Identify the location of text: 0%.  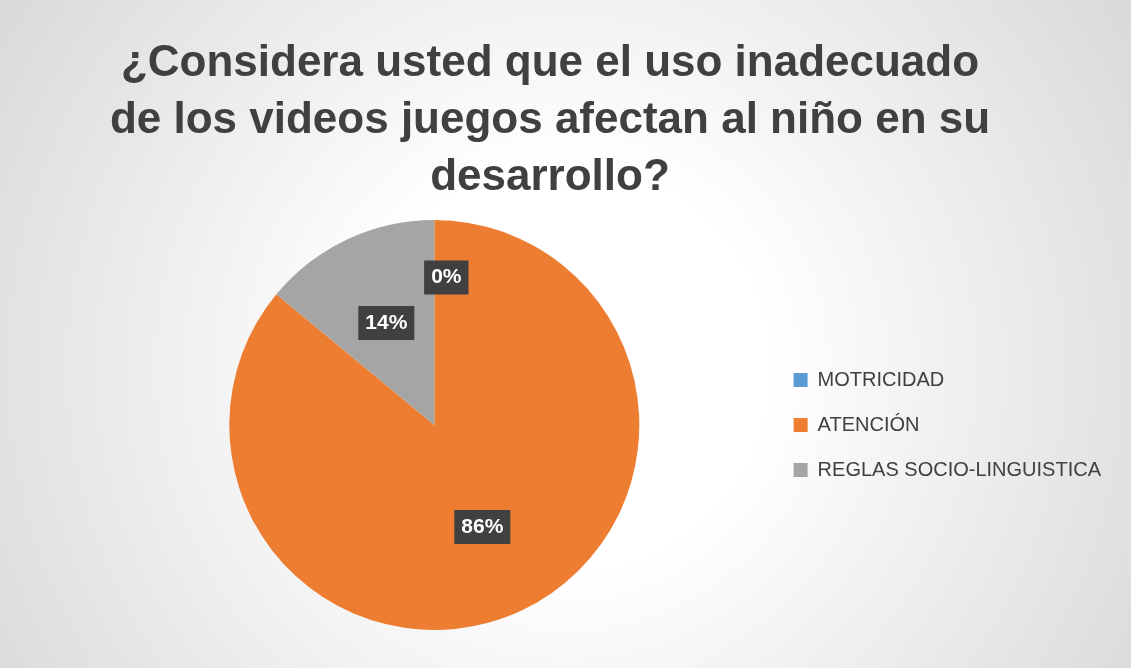
(446, 276).